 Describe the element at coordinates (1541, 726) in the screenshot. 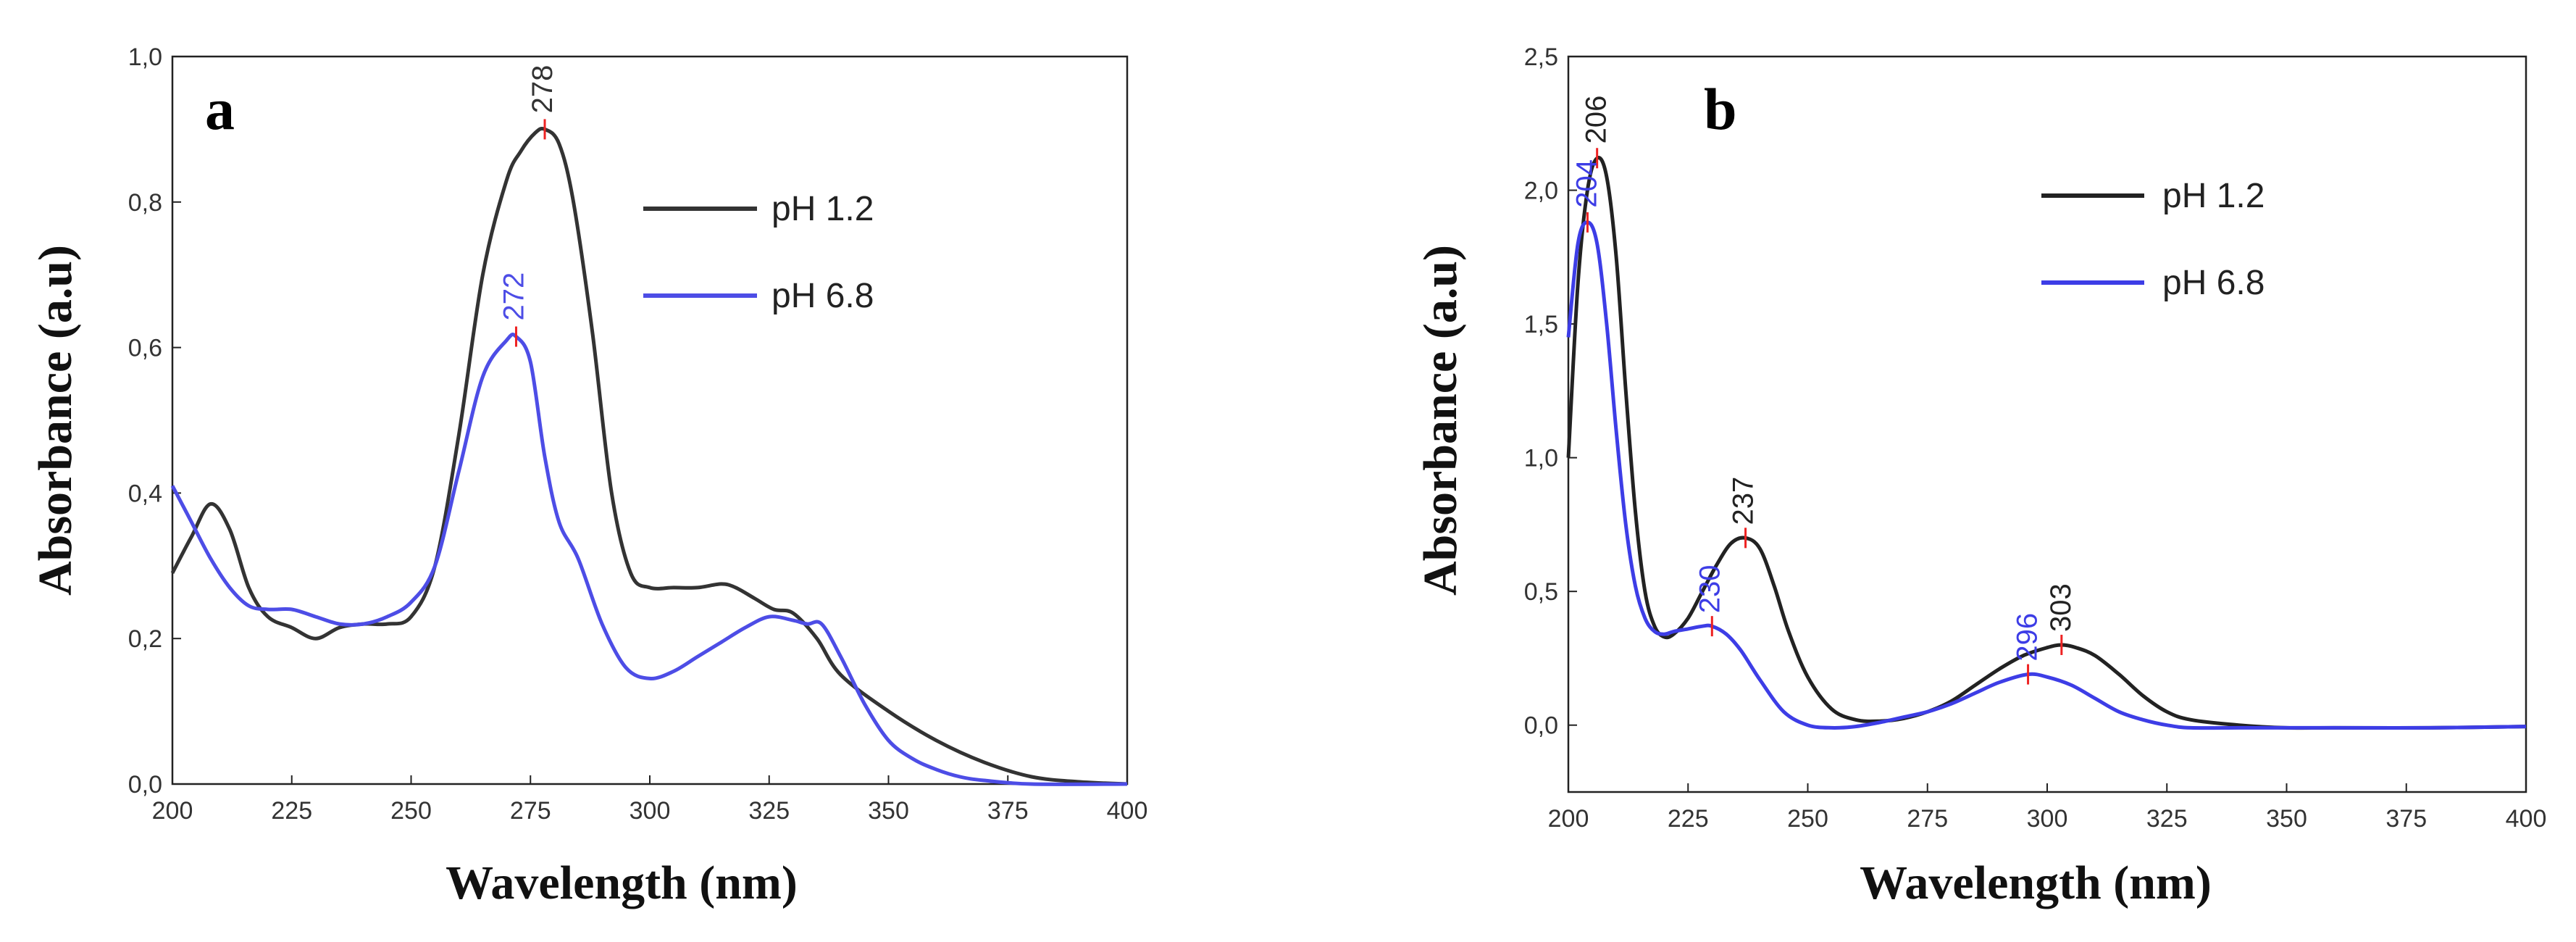

I see `panel-b-y-tick-label: 0,0` at that location.